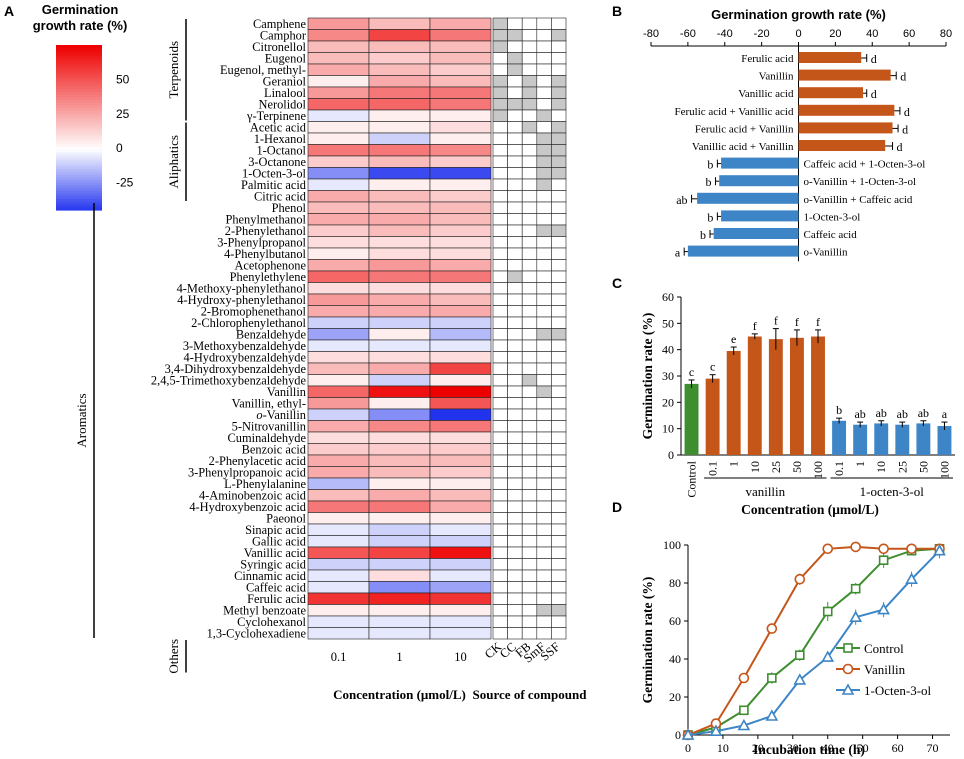 The width and height of the screenshot is (964, 759). Describe the element at coordinates (818, 322) in the screenshot. I see `c-sig-label: f` at that location.